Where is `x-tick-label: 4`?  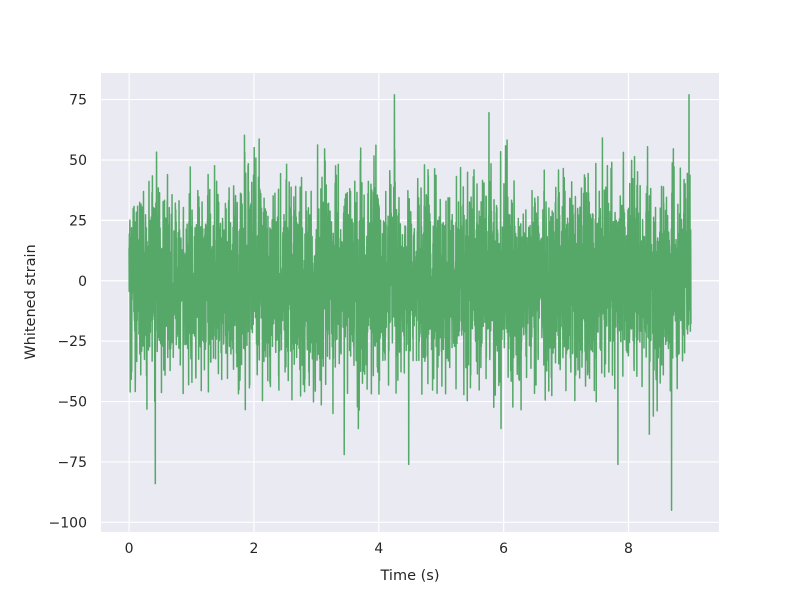 x-tick-label: 4 is located at coordinates (378, 549).